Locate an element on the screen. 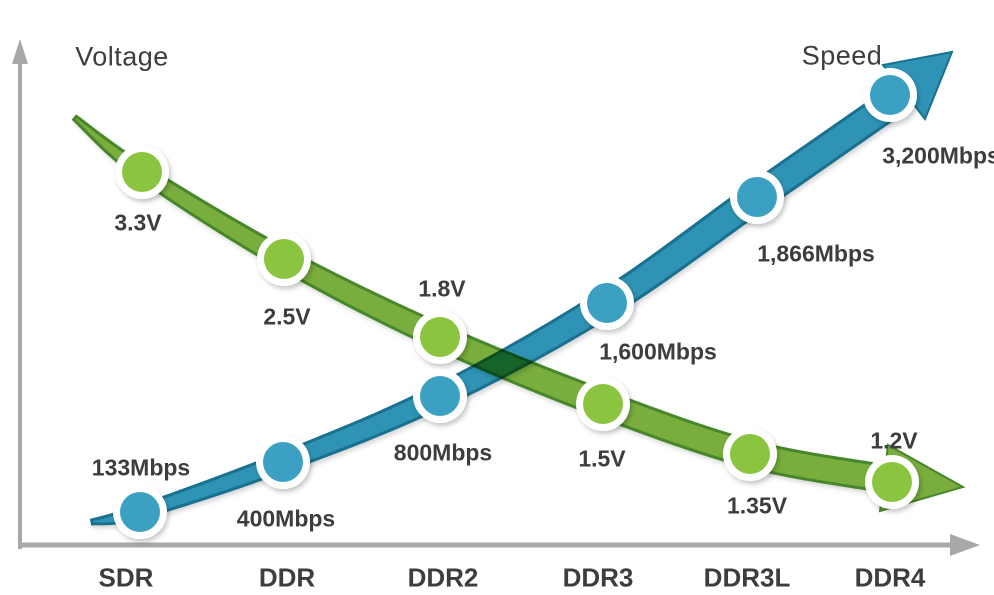  data-point-speed-DDR3 is located at coordinates (607, 303).